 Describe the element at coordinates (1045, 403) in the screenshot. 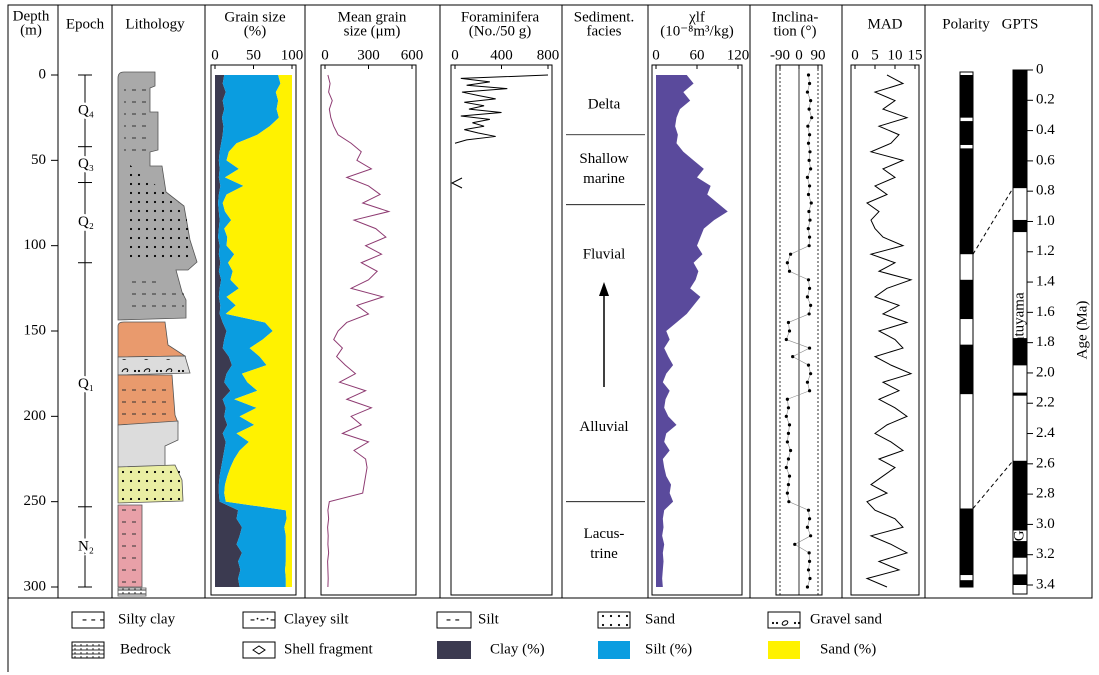

I see `y-tick-label: 2.2` at that location.